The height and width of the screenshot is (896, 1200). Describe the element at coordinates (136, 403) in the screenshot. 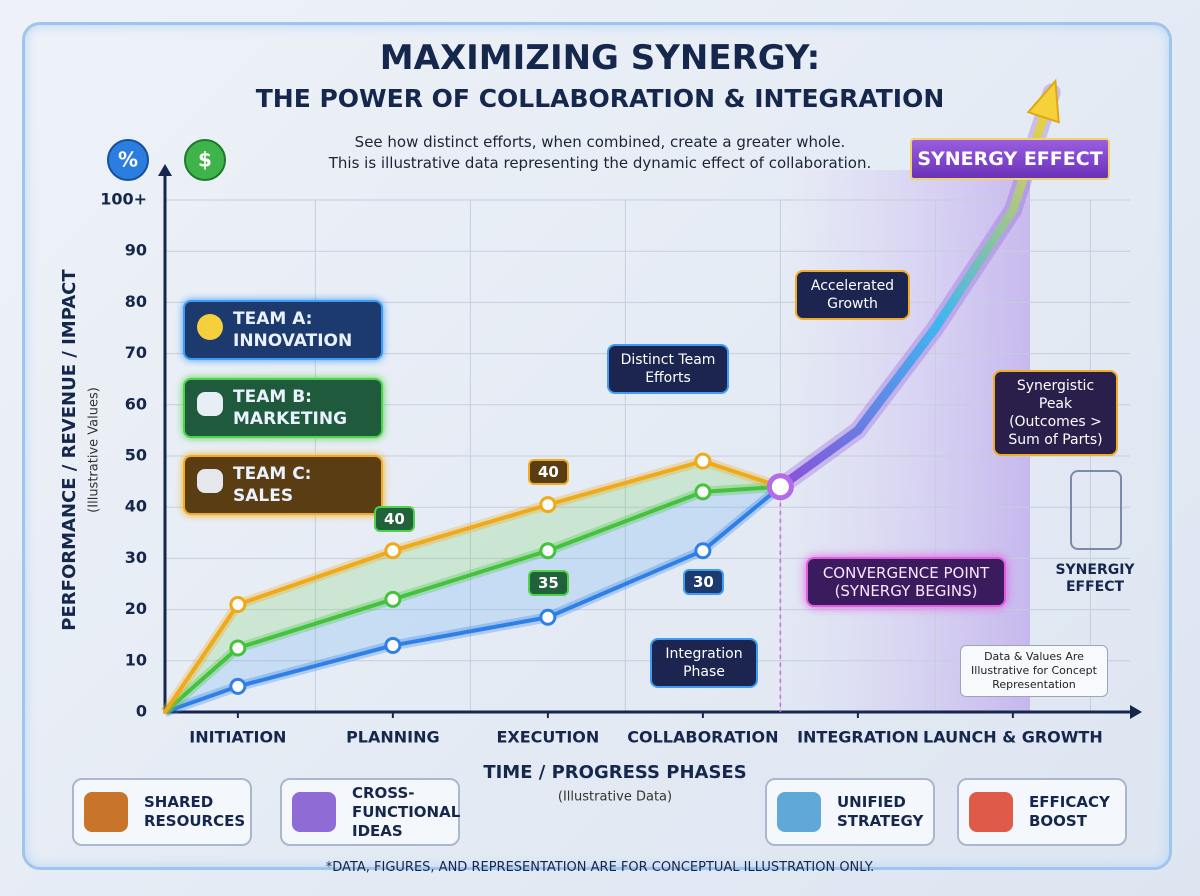

I see `y-tick-label: 60` at that location.